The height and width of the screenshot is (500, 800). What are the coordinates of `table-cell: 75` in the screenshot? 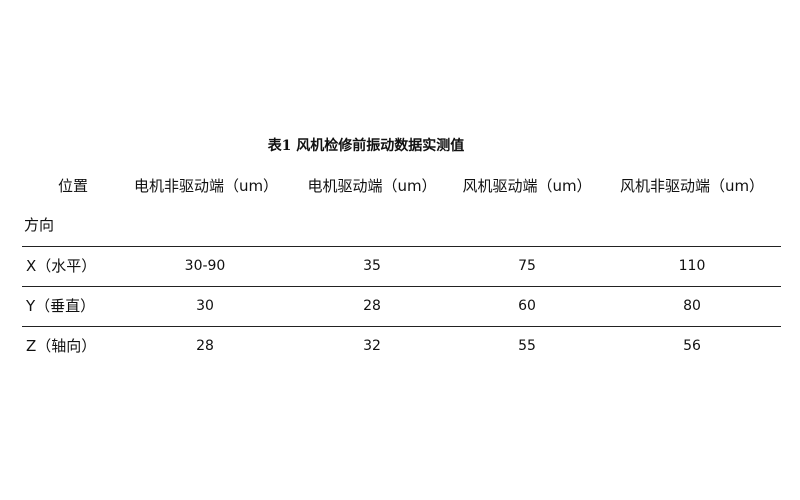 It's located at (527, 266).